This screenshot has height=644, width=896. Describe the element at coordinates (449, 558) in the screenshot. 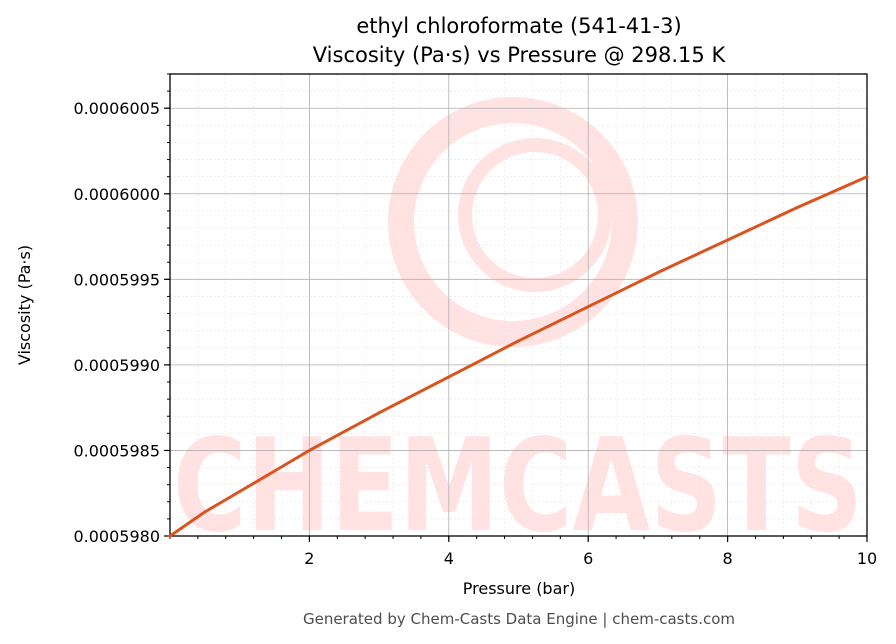

I see `x-tick-label: 4` at that location.